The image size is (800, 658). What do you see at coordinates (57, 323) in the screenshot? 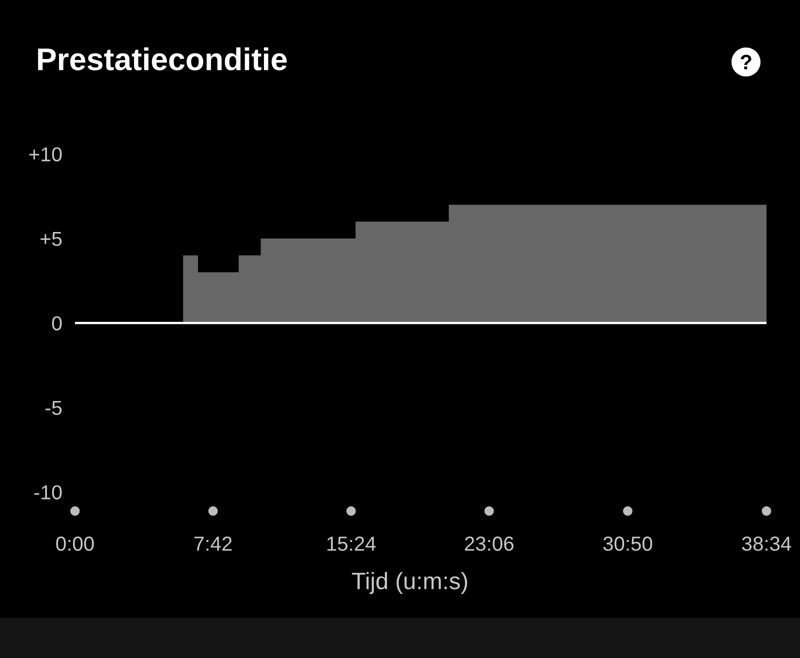
I see `y-tick-label: 0` at bounding box center [57, 323].